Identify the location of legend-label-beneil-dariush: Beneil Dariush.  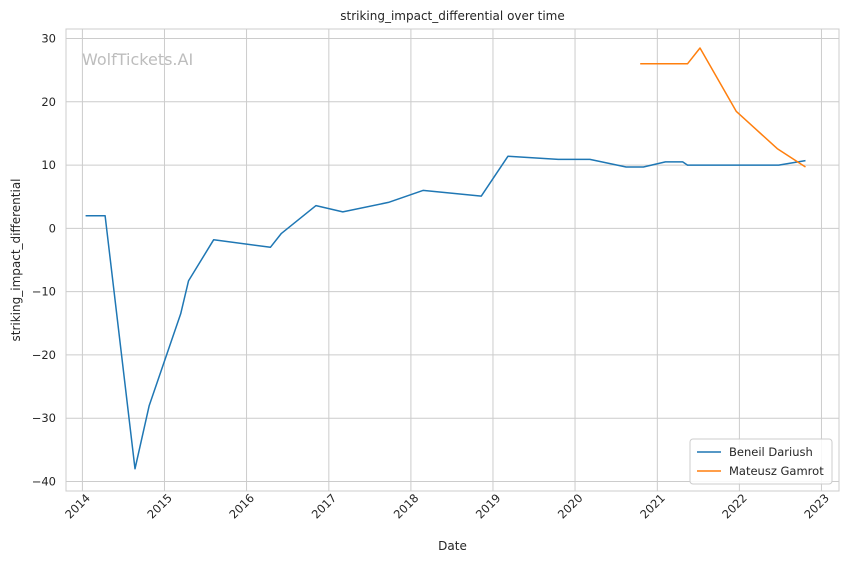
(771, 452).